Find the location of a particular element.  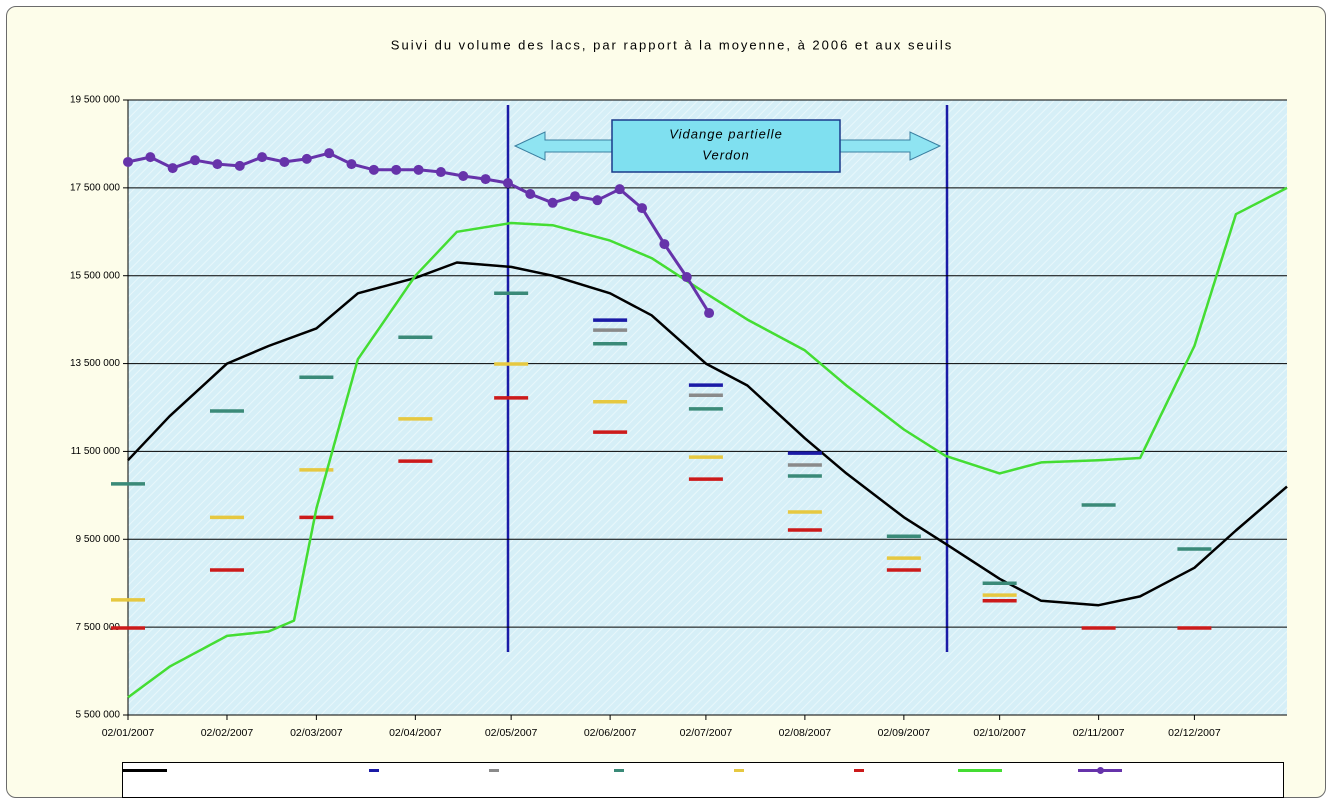

annotation: Vidange partielle is located at coordinates (726, 133).